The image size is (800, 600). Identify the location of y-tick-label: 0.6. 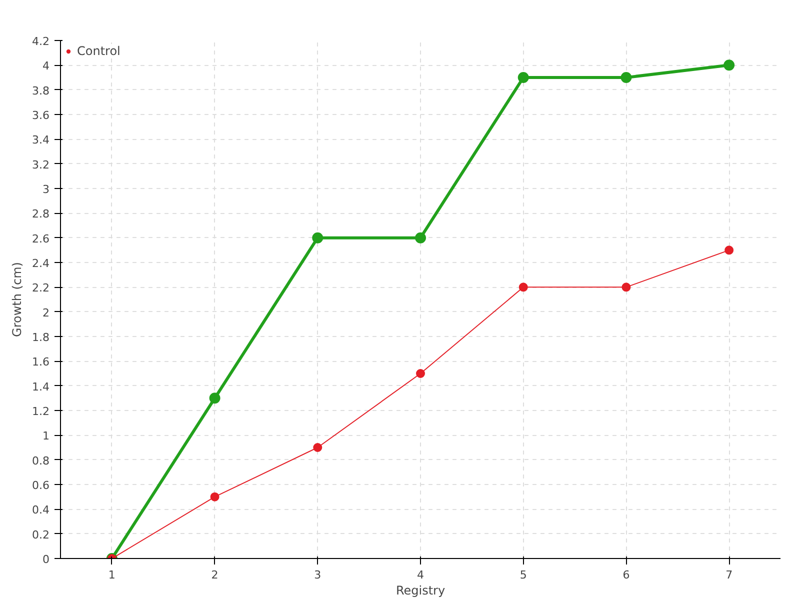
(41, 485).